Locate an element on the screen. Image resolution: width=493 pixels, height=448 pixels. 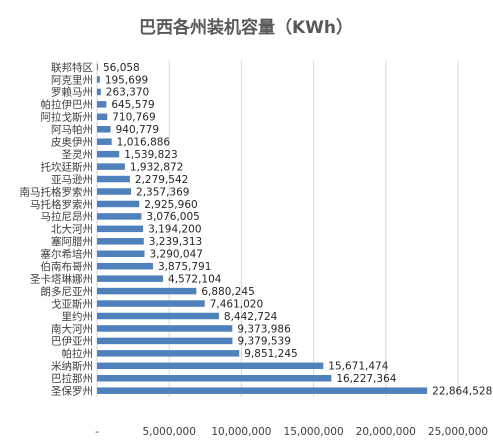
category-label-10: 南马托格罗索州 is located at coordinates (57, 191).